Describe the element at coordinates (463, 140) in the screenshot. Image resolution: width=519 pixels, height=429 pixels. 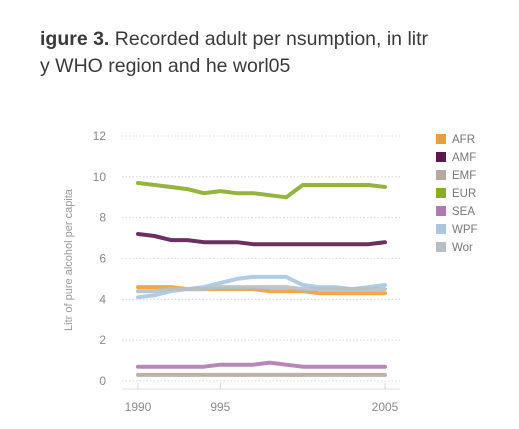
I see `legend-label-afr: AFR` at that location.